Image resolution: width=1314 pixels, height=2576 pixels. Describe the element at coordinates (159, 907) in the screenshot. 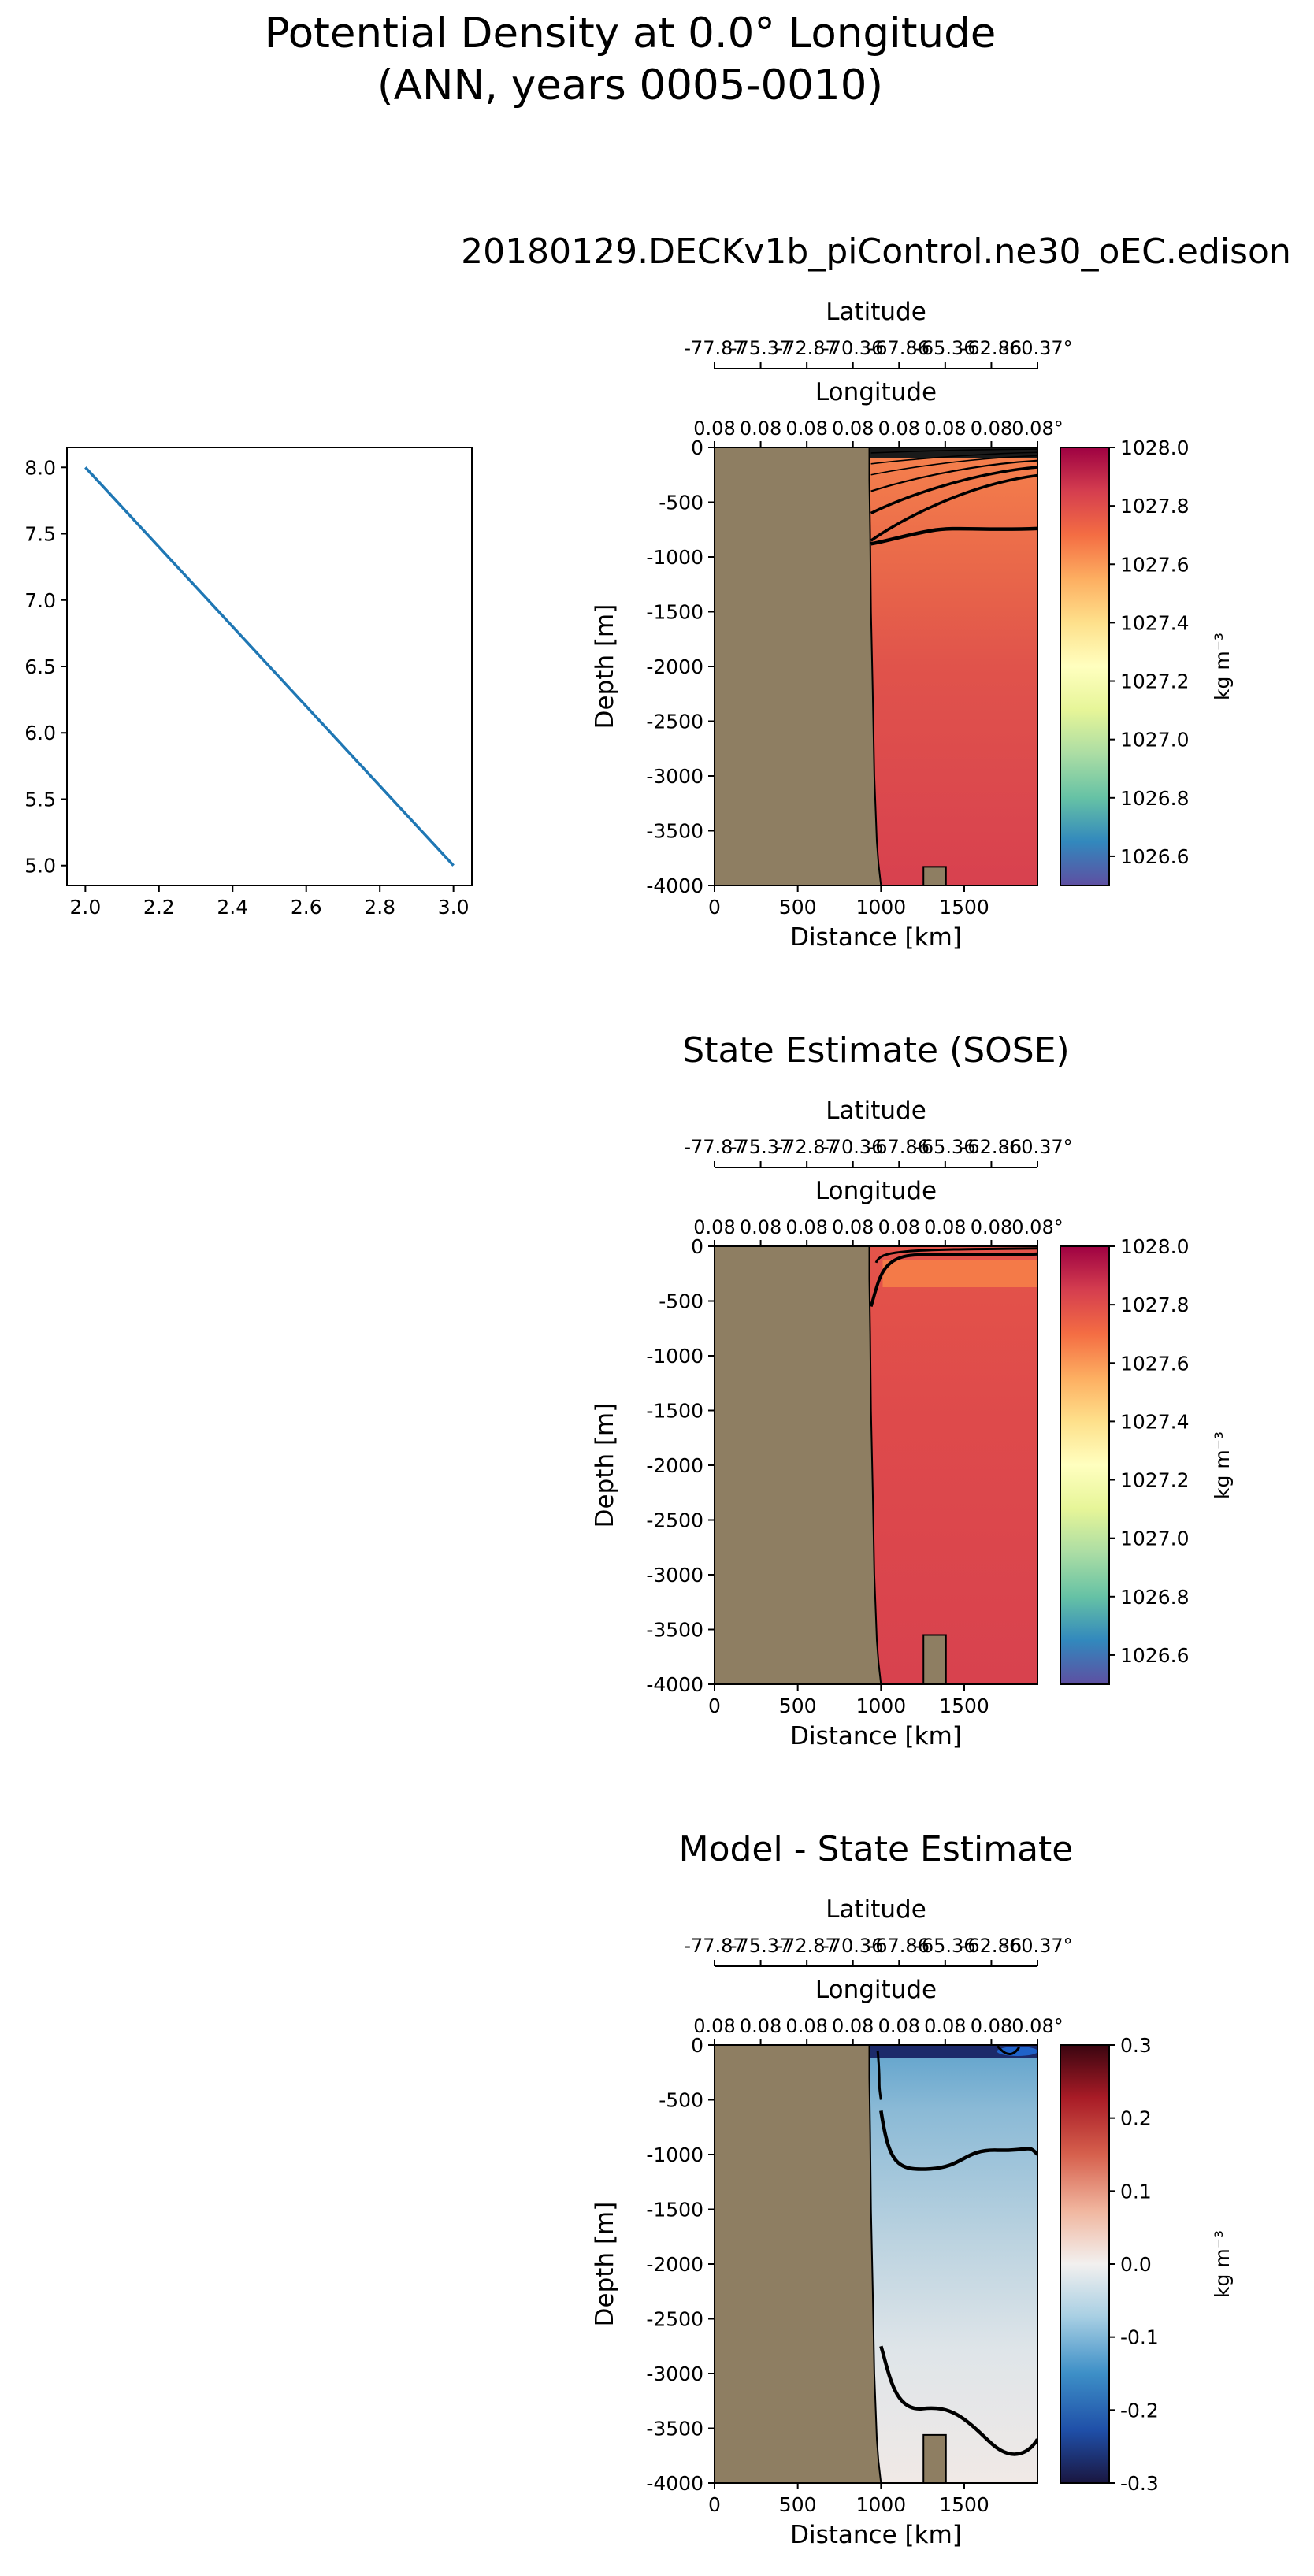

I see `line-x-tick-label: 2.2` at that location.